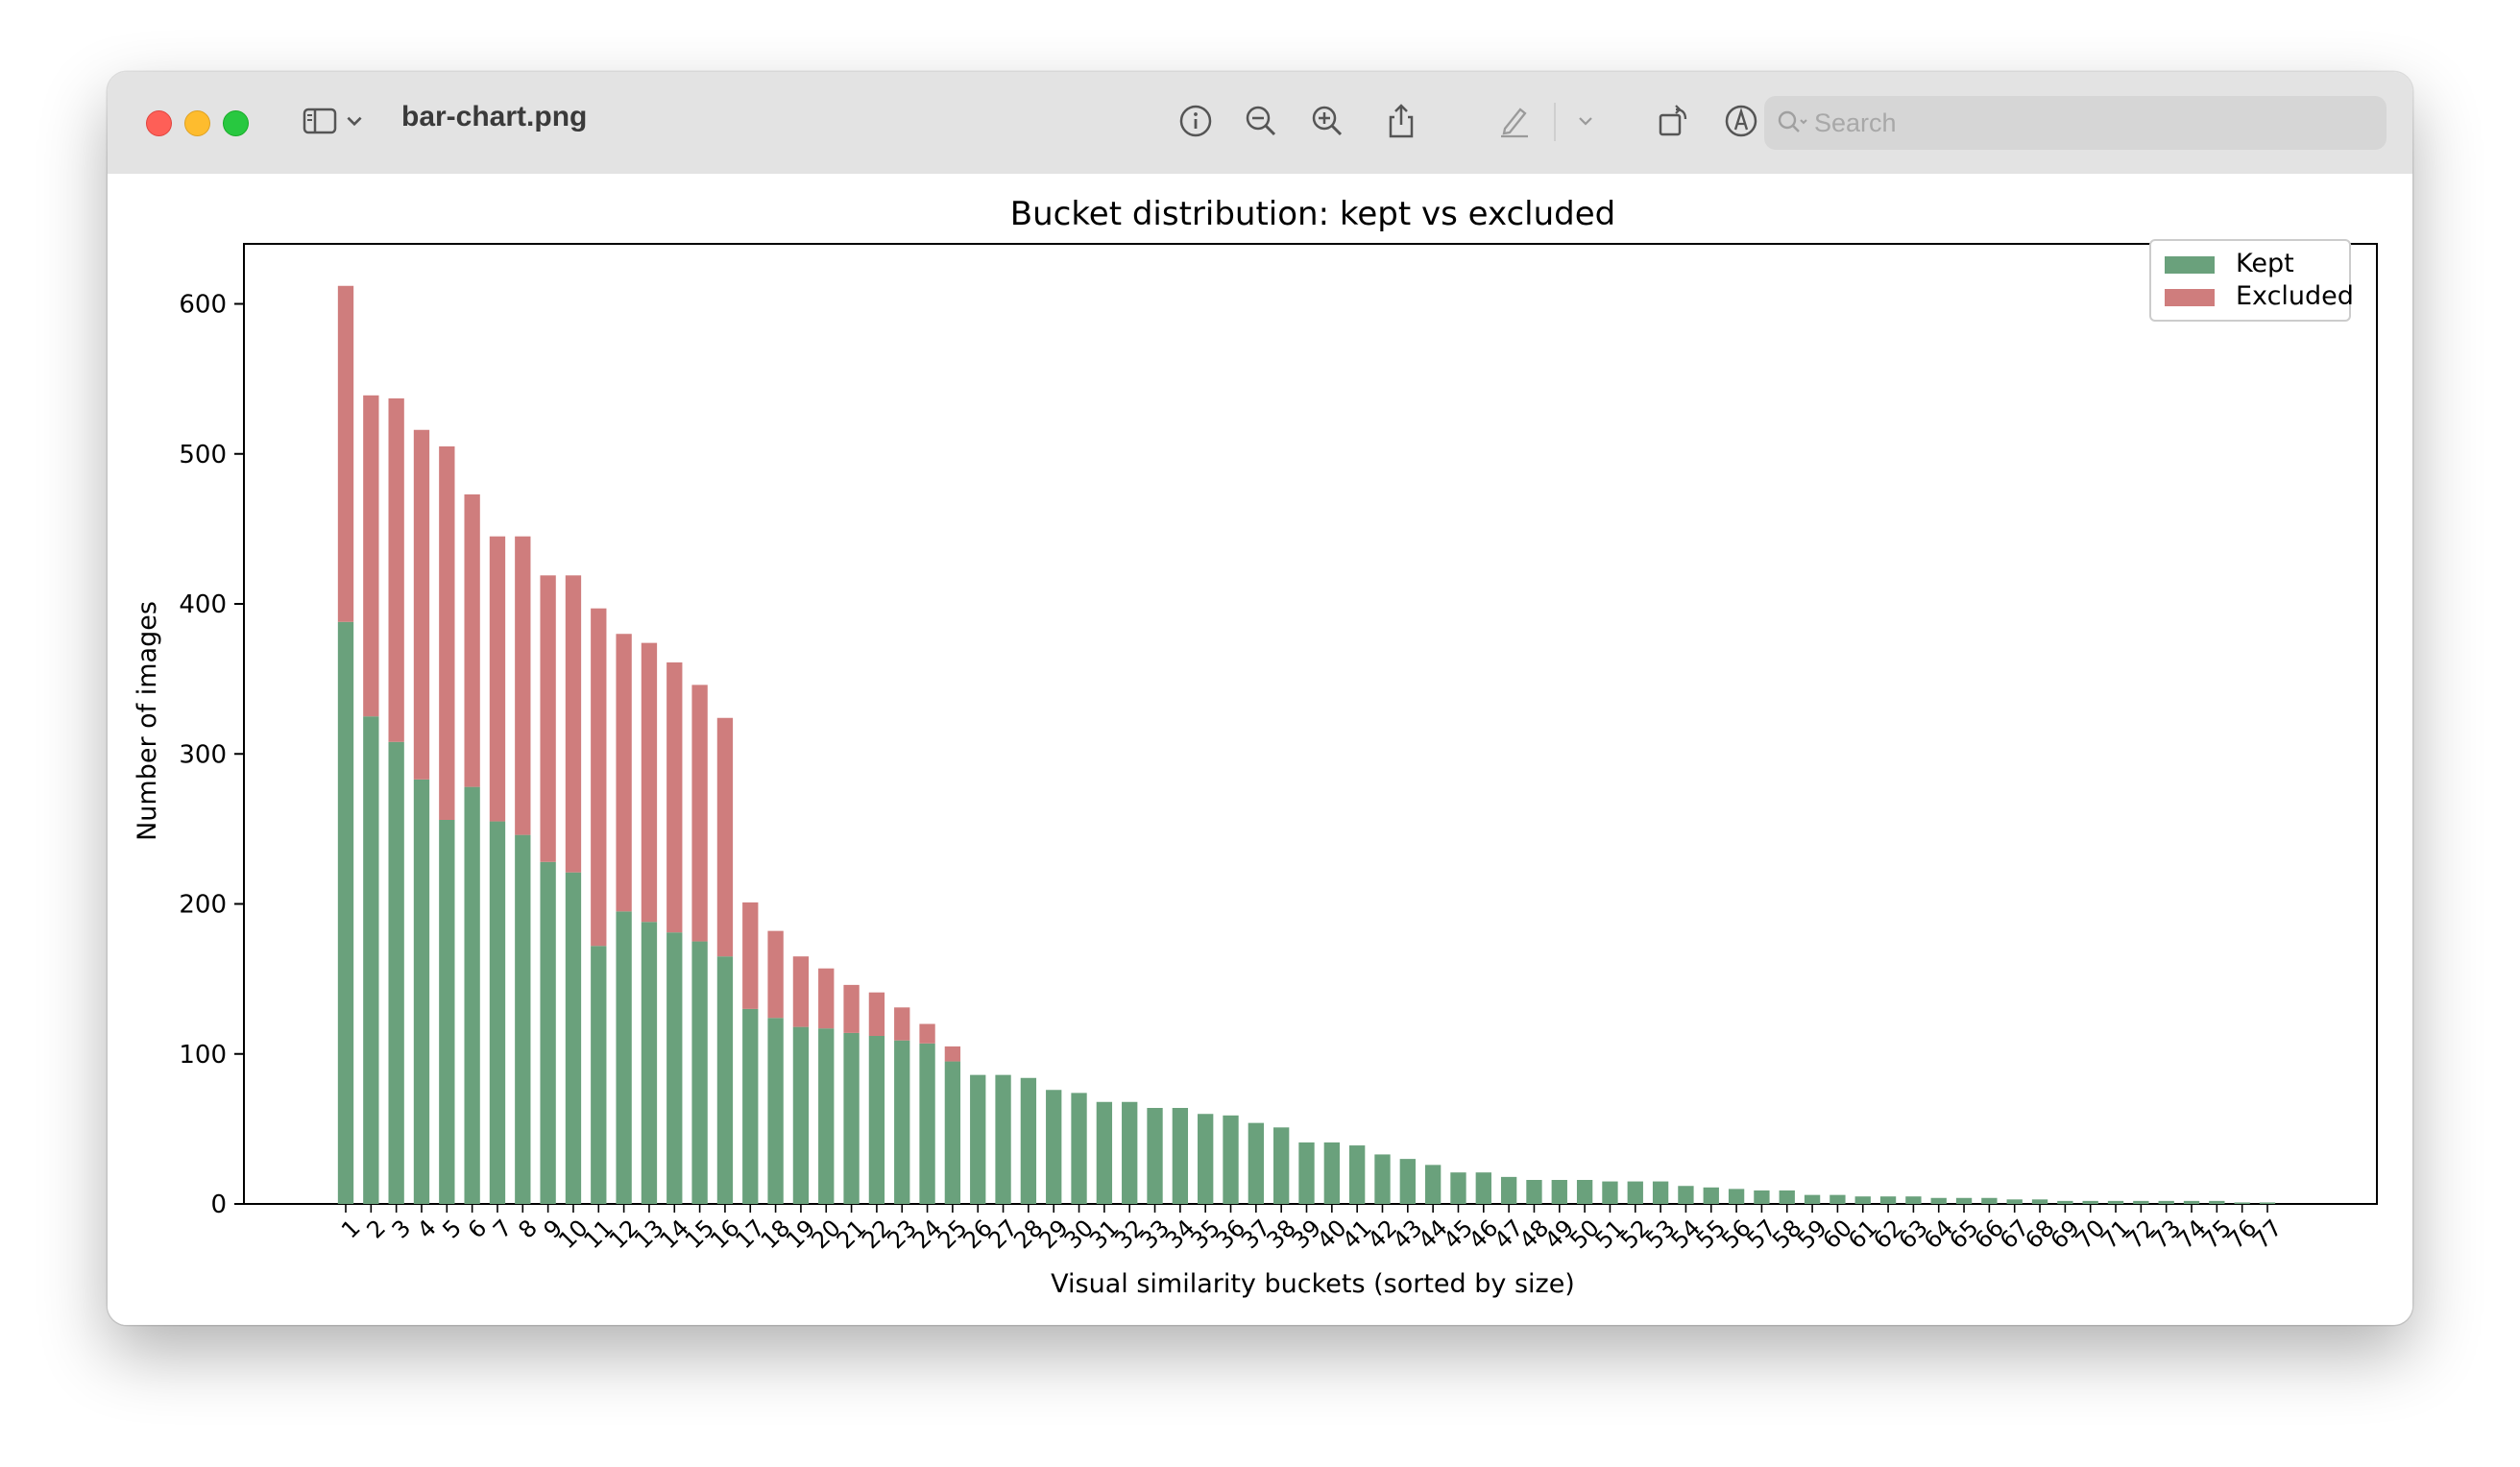  Describe the element at coordinates (236, 123) in the screenshot. I see `zoom-button` at that location.